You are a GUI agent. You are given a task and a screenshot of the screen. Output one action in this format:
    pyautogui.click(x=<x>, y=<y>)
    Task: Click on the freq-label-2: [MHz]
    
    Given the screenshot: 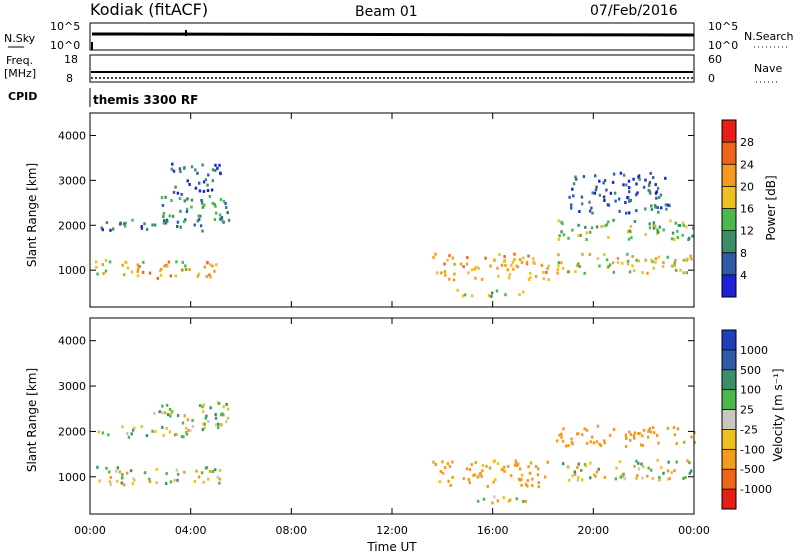 What is the action you would take?
    pyautogui.click(x=20, y=73)
    